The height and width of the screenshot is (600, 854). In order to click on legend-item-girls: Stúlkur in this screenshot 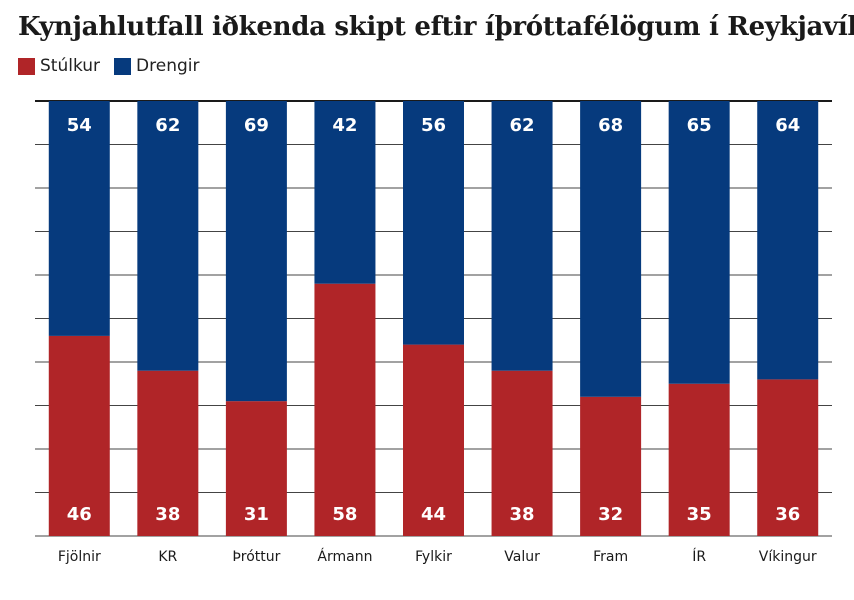, I will do `click(59, 66)`.